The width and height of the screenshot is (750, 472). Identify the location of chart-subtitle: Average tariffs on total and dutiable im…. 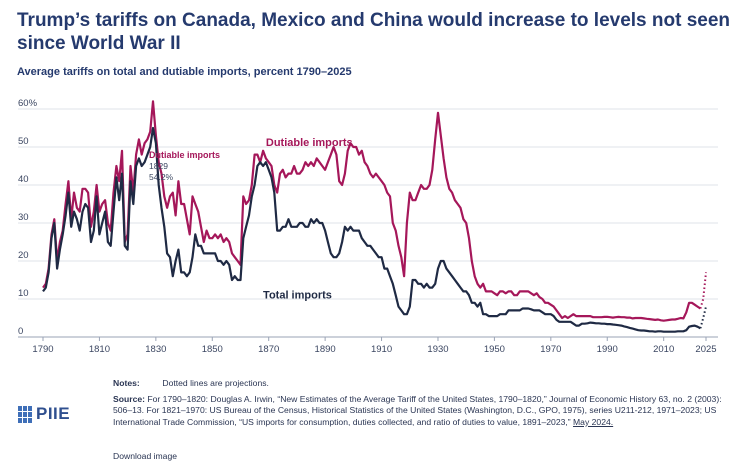
(184, 72).